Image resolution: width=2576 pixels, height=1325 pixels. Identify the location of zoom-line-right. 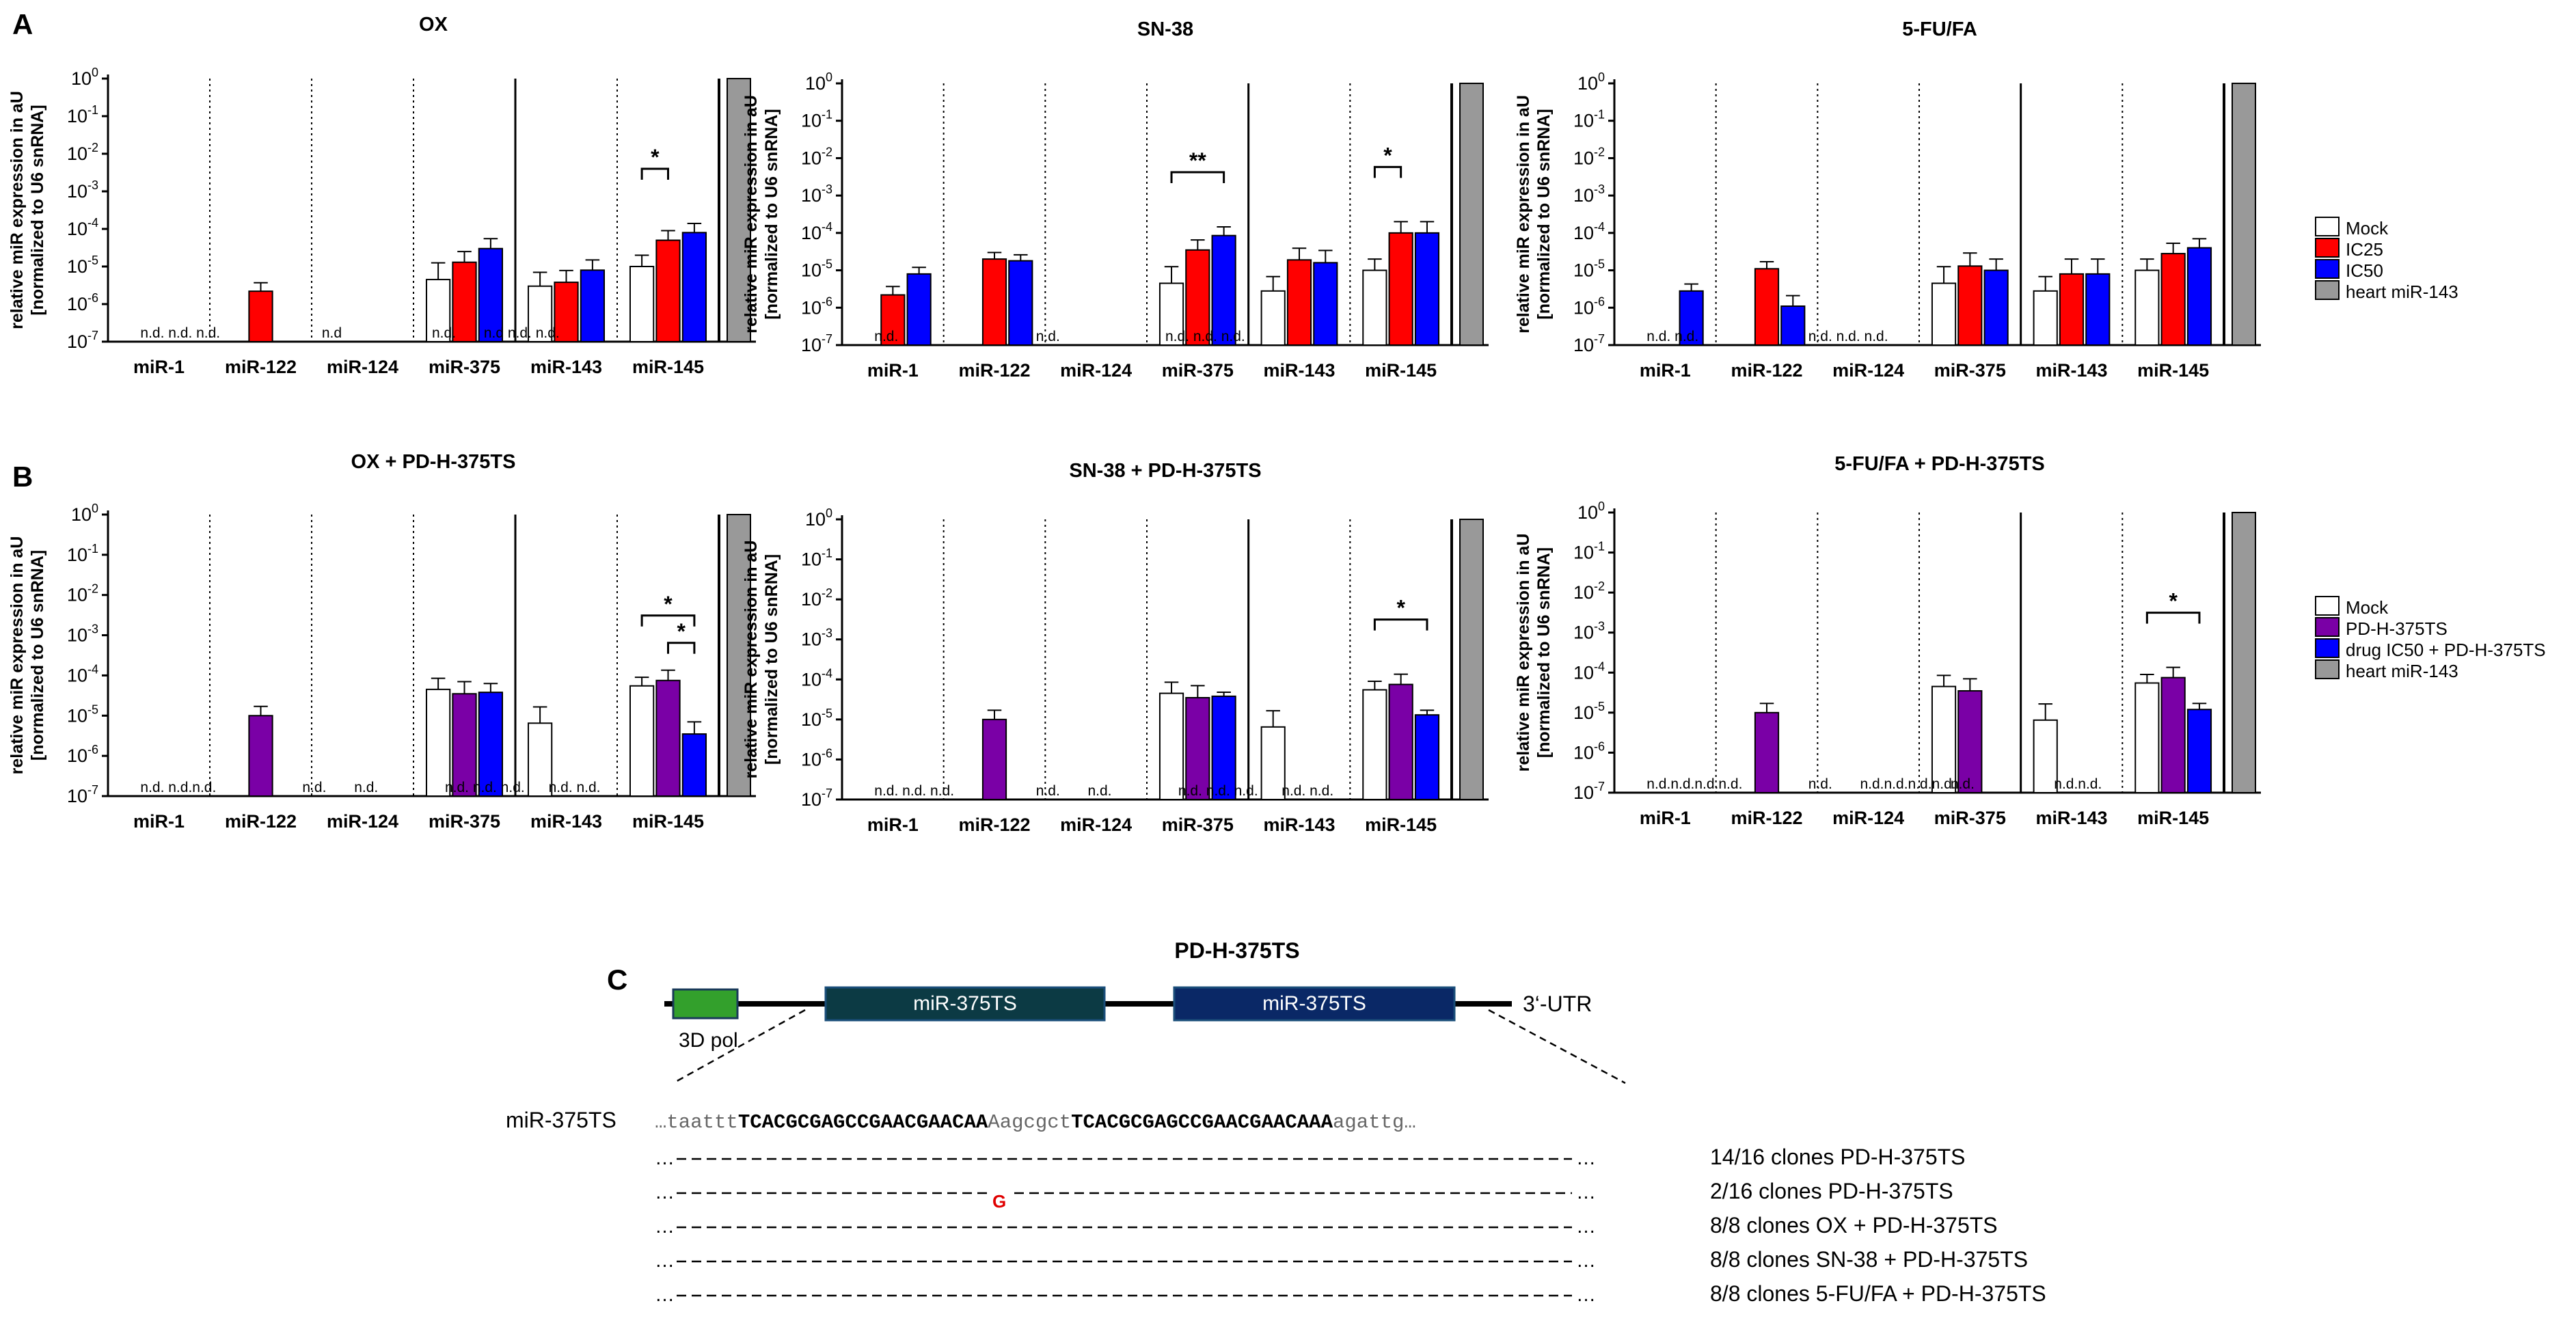
(1557, 1046).